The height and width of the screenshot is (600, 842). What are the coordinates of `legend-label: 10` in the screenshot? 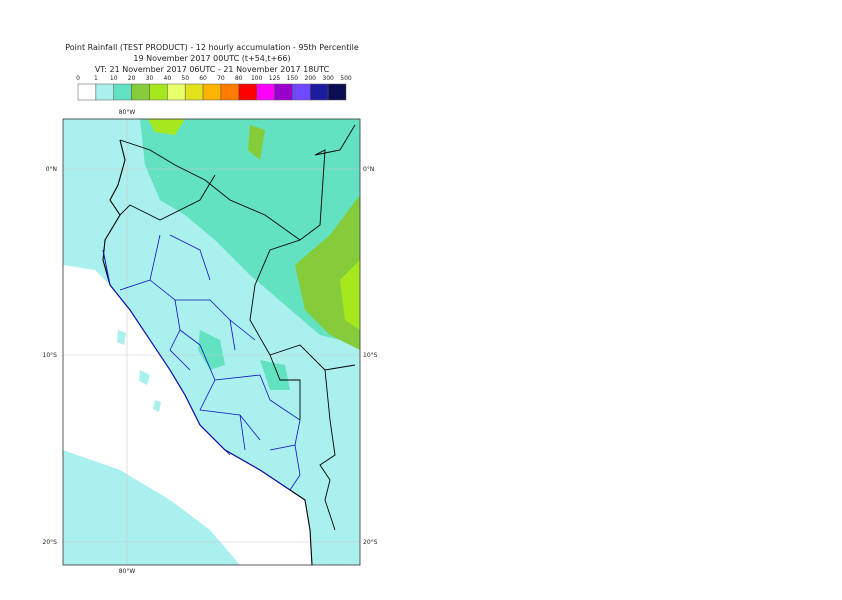 It's located at (114, 78).